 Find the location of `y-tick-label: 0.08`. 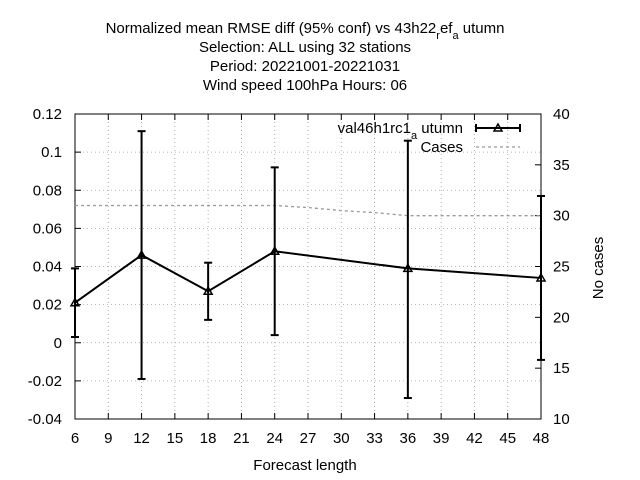

y-tick-label: 0.08 is located at coordinates (47, 190).